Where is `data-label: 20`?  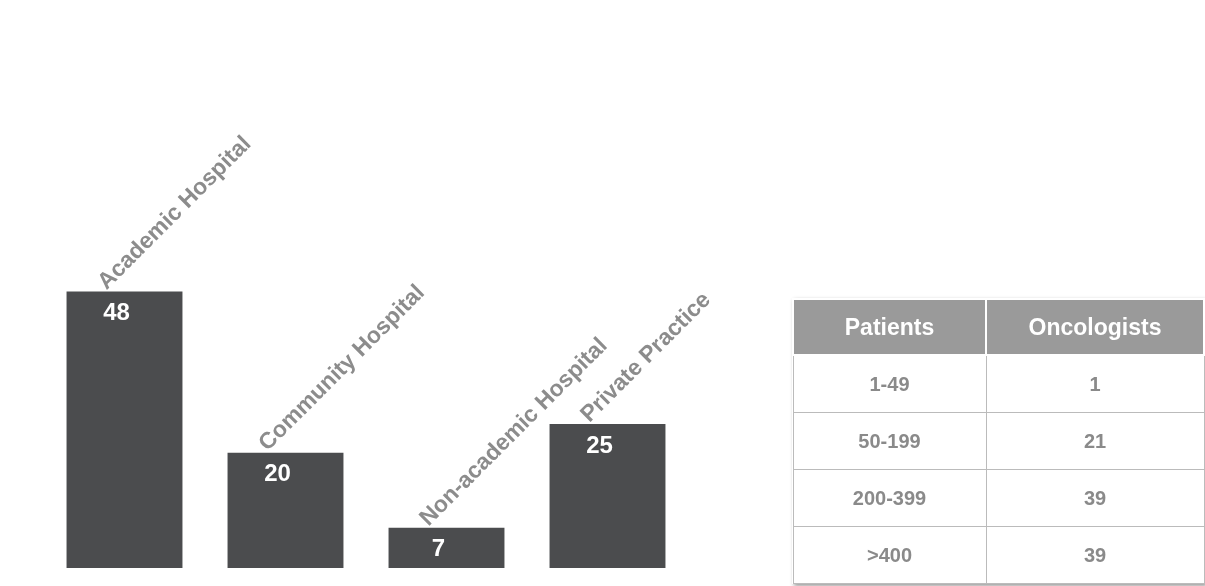 data-label: 20 is located at coordinates (277, 473).